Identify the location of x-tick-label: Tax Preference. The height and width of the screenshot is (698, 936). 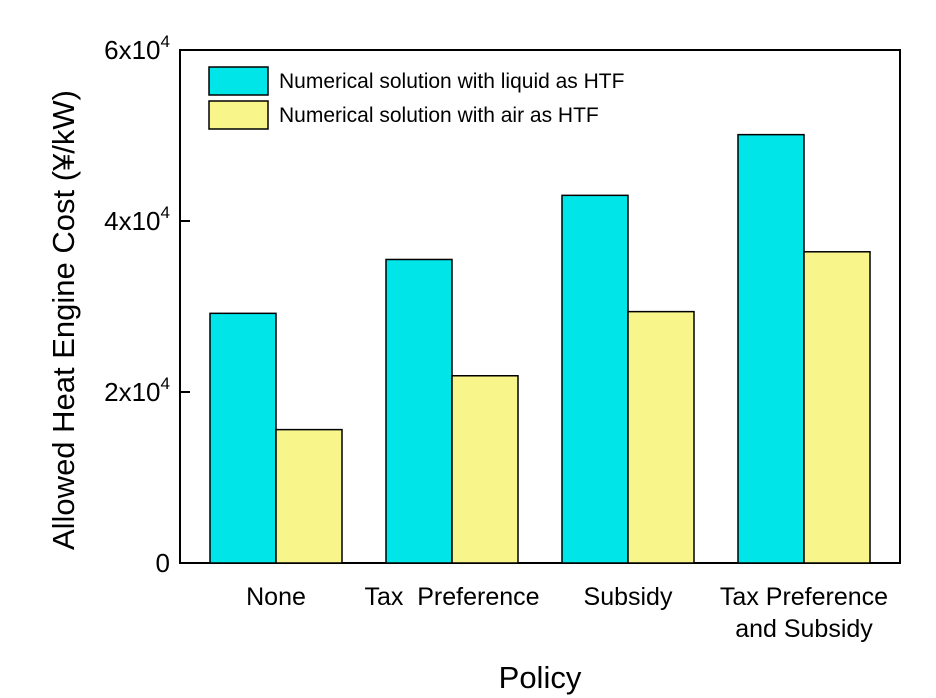
(451, 597).